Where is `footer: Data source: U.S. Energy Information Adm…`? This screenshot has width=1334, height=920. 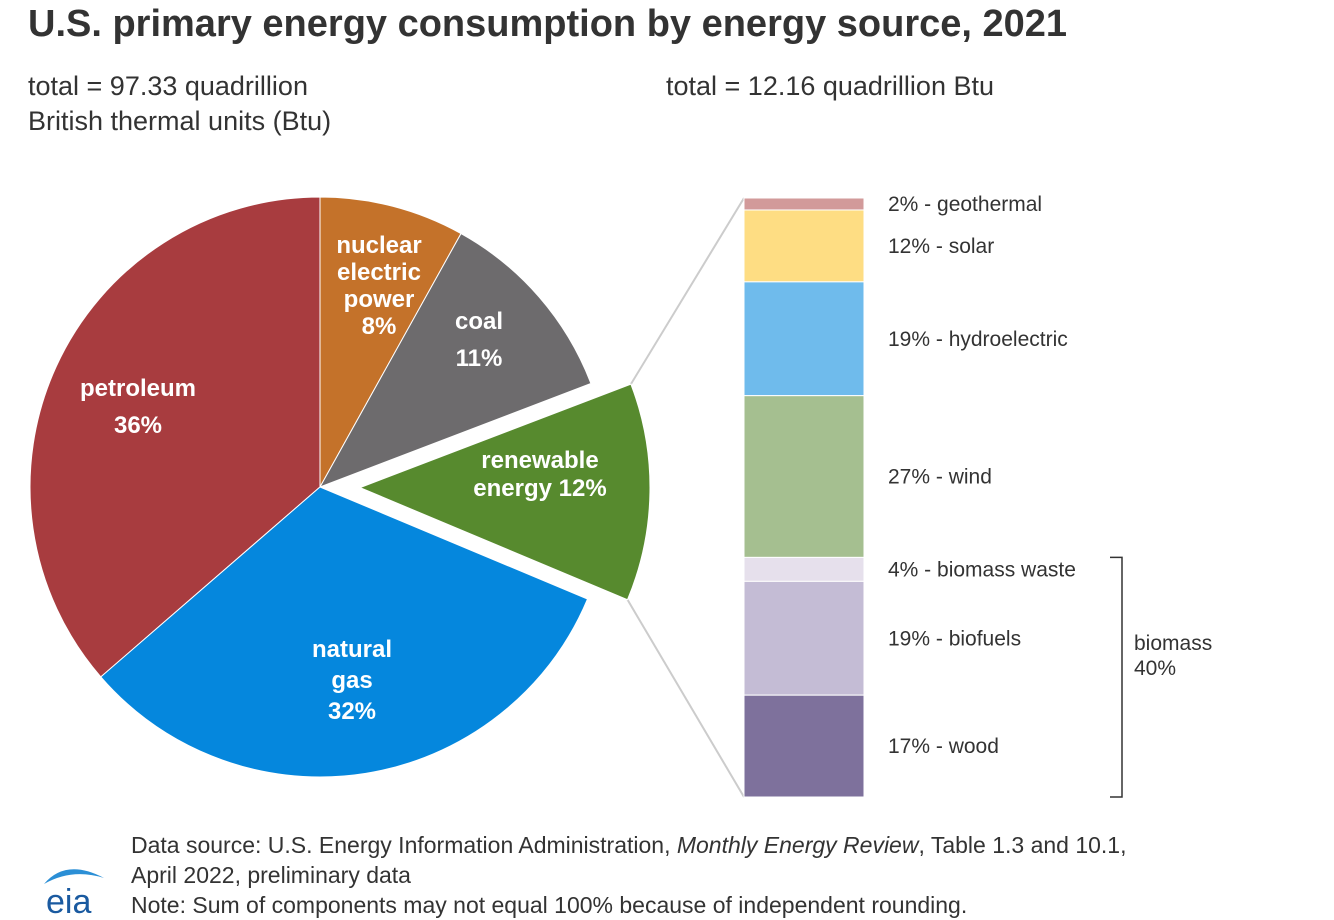 footer: Data source: U.S. Energy Information Adm… is located at coordinates (629, 875).